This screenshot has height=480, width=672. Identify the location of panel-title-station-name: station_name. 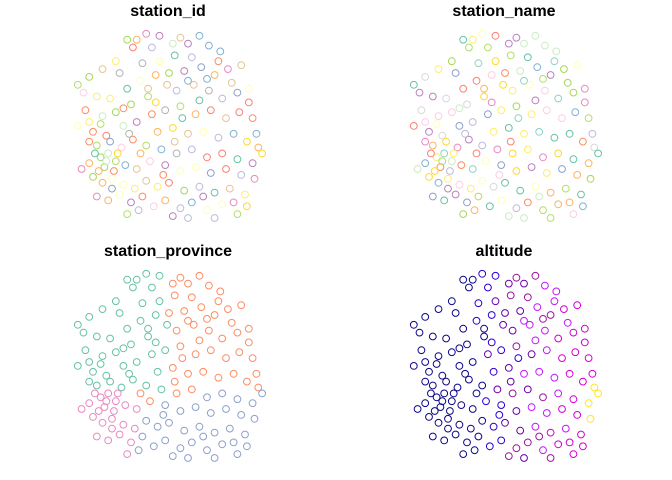
(503, 11).